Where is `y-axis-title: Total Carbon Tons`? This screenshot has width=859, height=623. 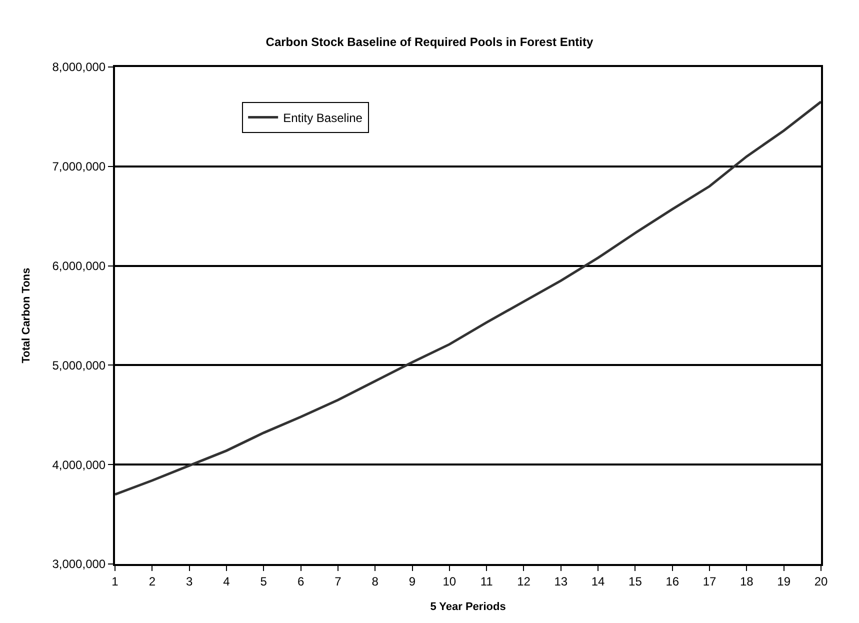 y-axis-title: Total Carbon Tons is located at coordinates (26, 316).